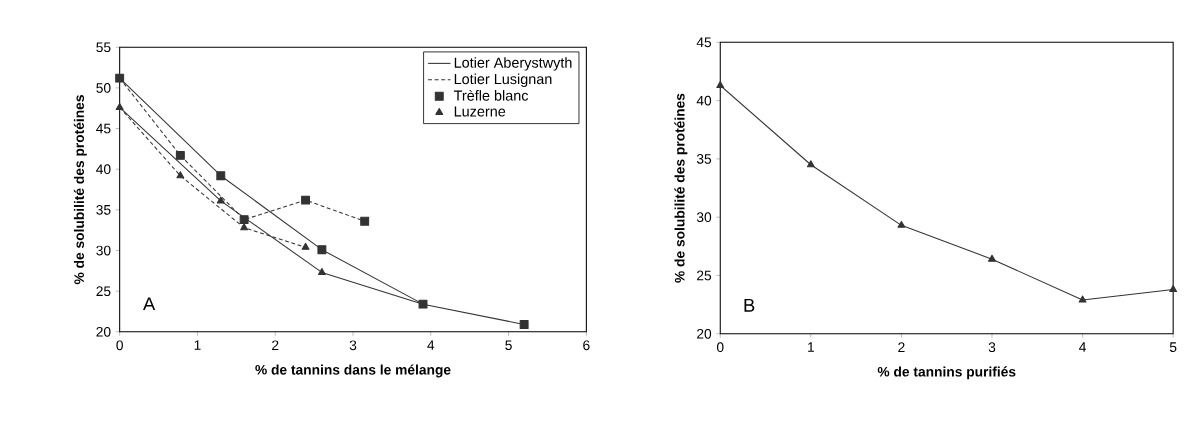 The width and height of the screenshot is (1184, 427). Describe the element at coordinates (103, 87) in the screenshot. I see `y-tick-label: 50` at that location.